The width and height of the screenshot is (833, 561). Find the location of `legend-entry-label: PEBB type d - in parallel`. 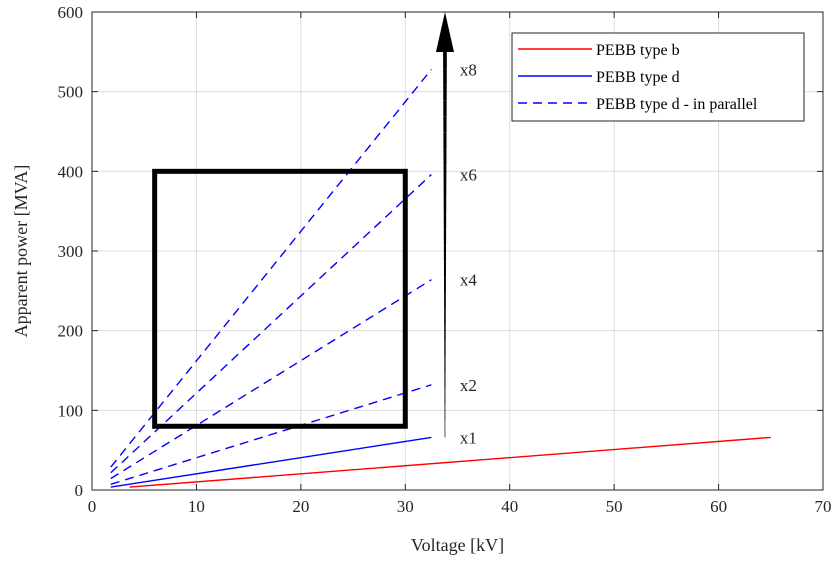

legend-entry-label: PEBB type d - in parallel is located at coordinates (677, 104).